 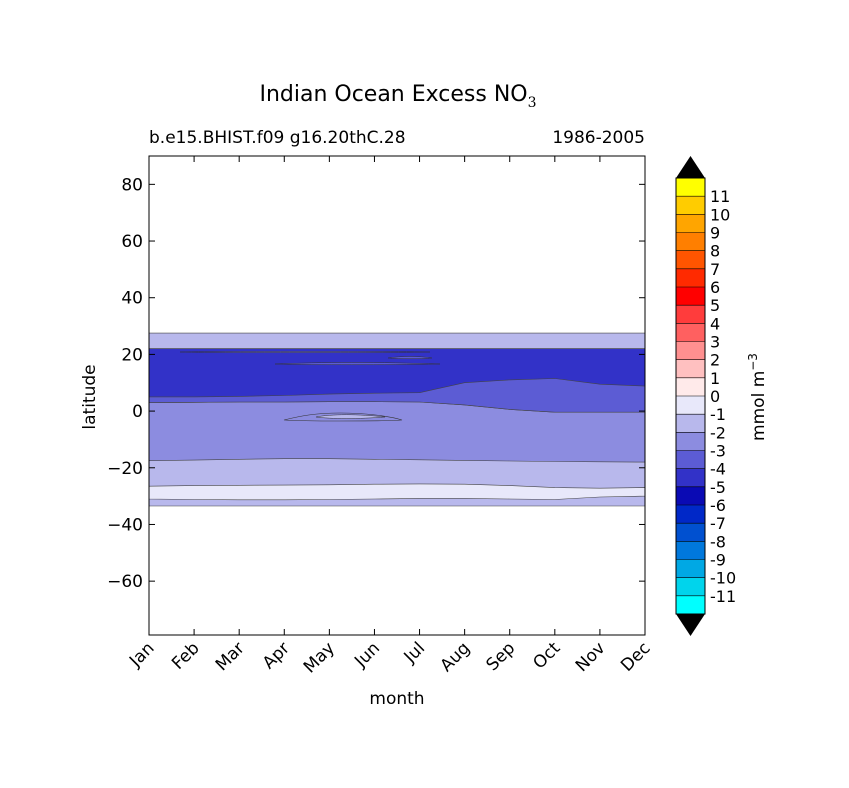 What do you see at coordinates (715, 305) in the screenshot?
I see `colorbar-tick-label: 5` at bounding box center [715, 305].